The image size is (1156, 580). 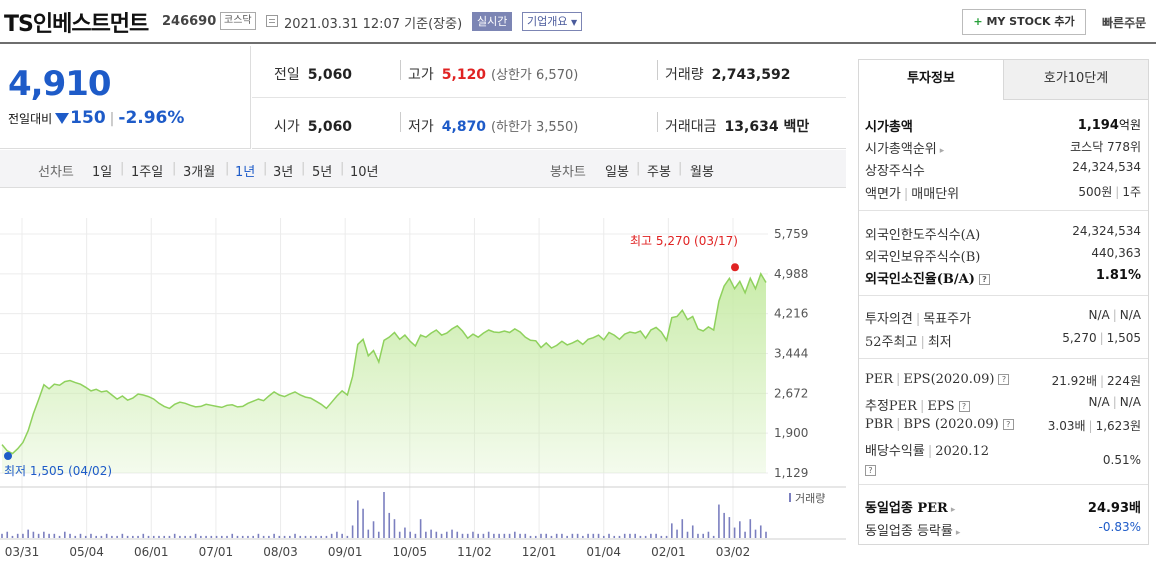 What do you see at coordinates (791, 314) in the screenshot?
I see `y-tick-label: 4,216` at bounding box center [791, 314].